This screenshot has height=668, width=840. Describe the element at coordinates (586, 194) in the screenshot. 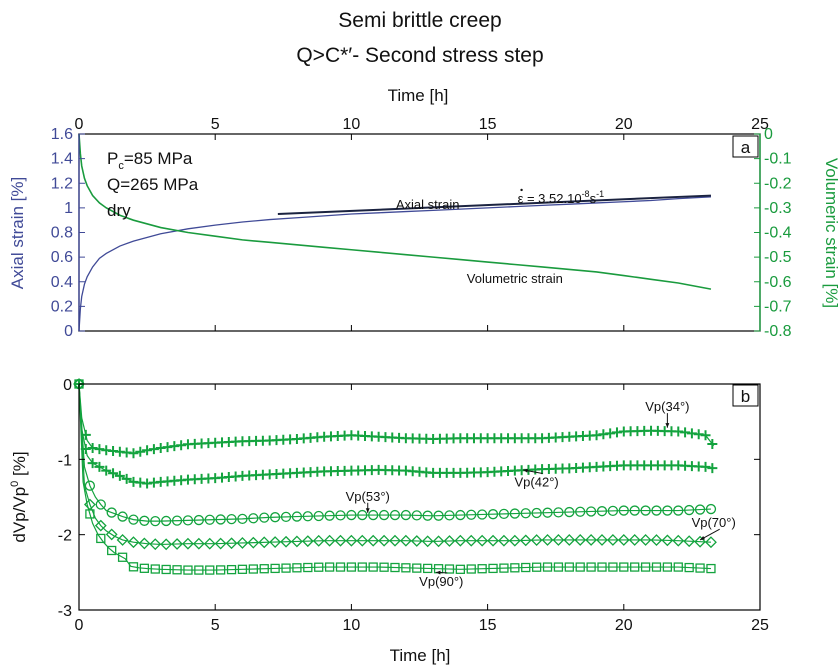

I see `strain-rate-exp1: -8` at that location.